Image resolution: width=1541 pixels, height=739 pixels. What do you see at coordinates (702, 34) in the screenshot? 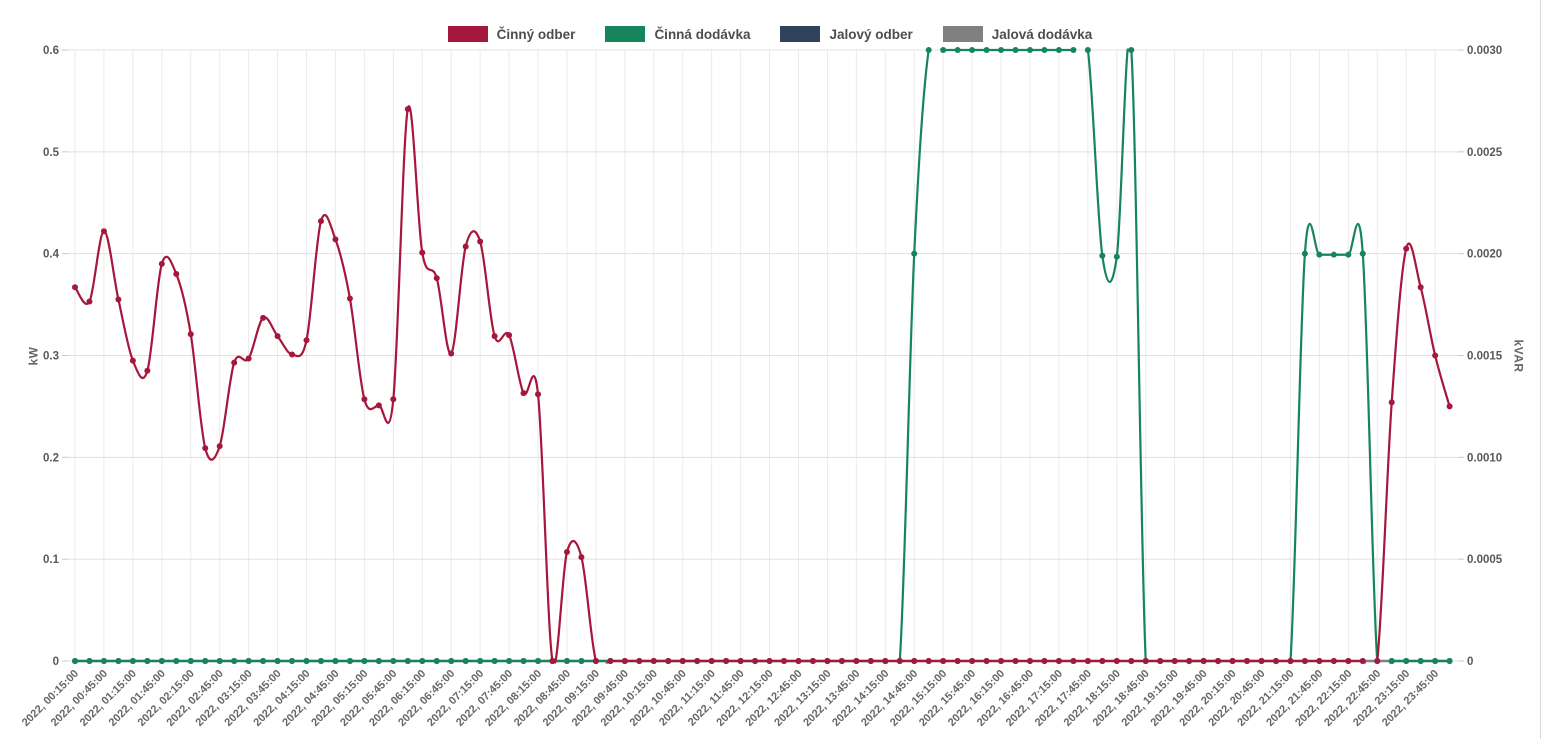
I see `legend-label-cinna-dodavka: Činná dodávka` at bounding box center [702, 34].